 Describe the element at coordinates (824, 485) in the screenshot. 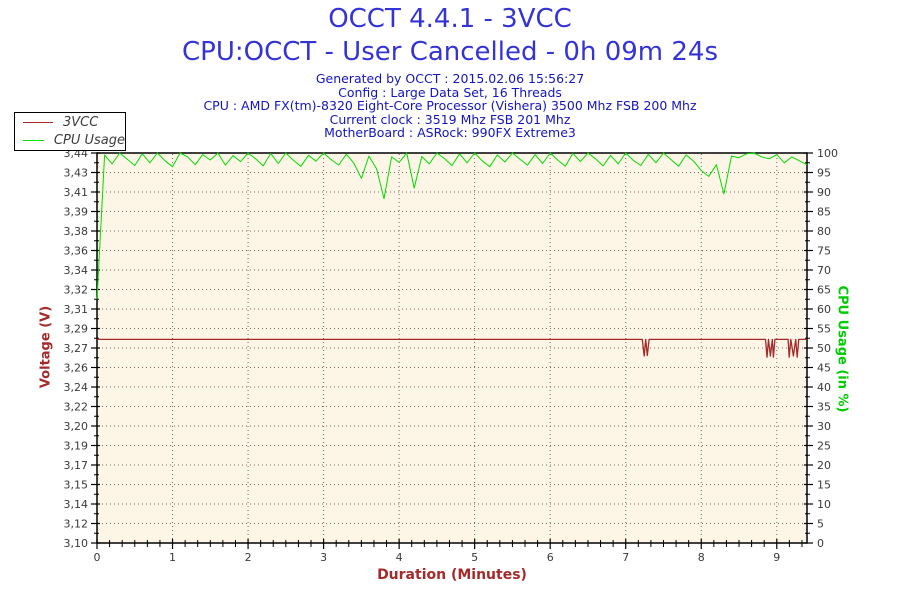

I see `svg-text: 15` at that location.